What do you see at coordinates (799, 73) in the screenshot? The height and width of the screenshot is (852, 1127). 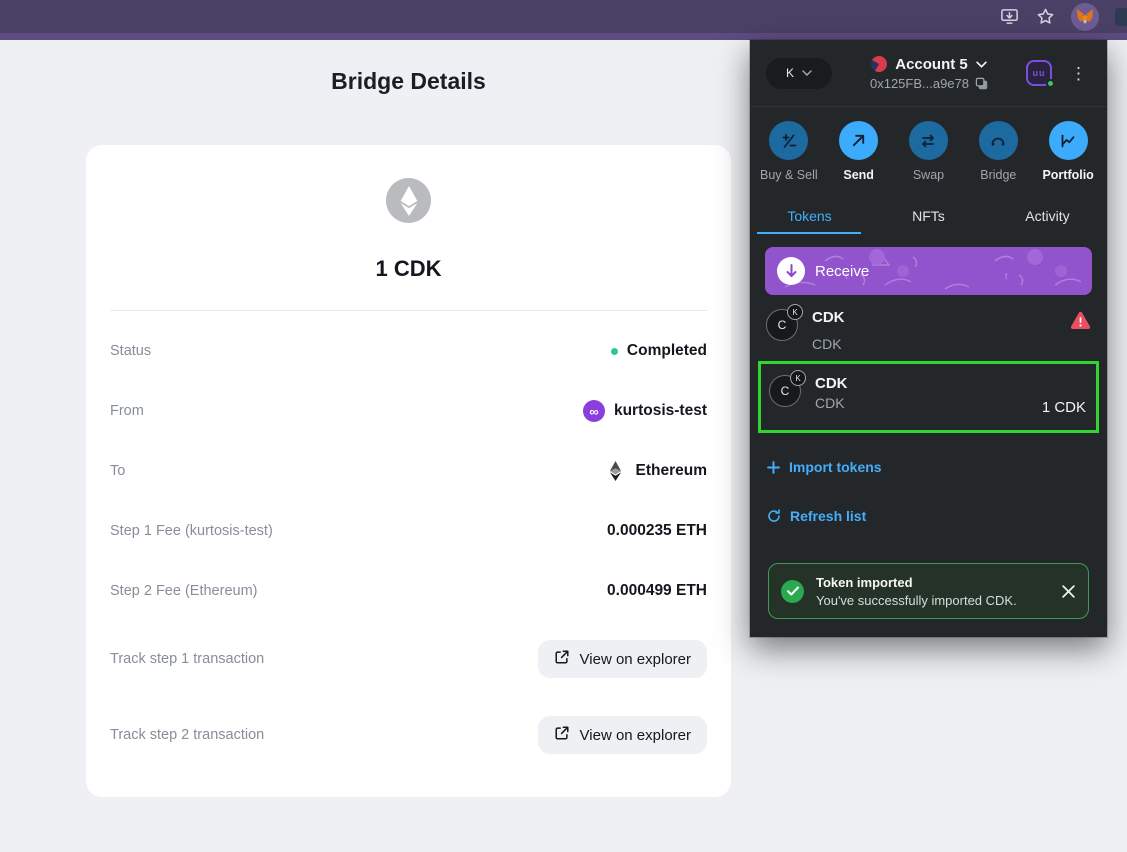 I see `network-selector: K` at bounding box center [799, 73].